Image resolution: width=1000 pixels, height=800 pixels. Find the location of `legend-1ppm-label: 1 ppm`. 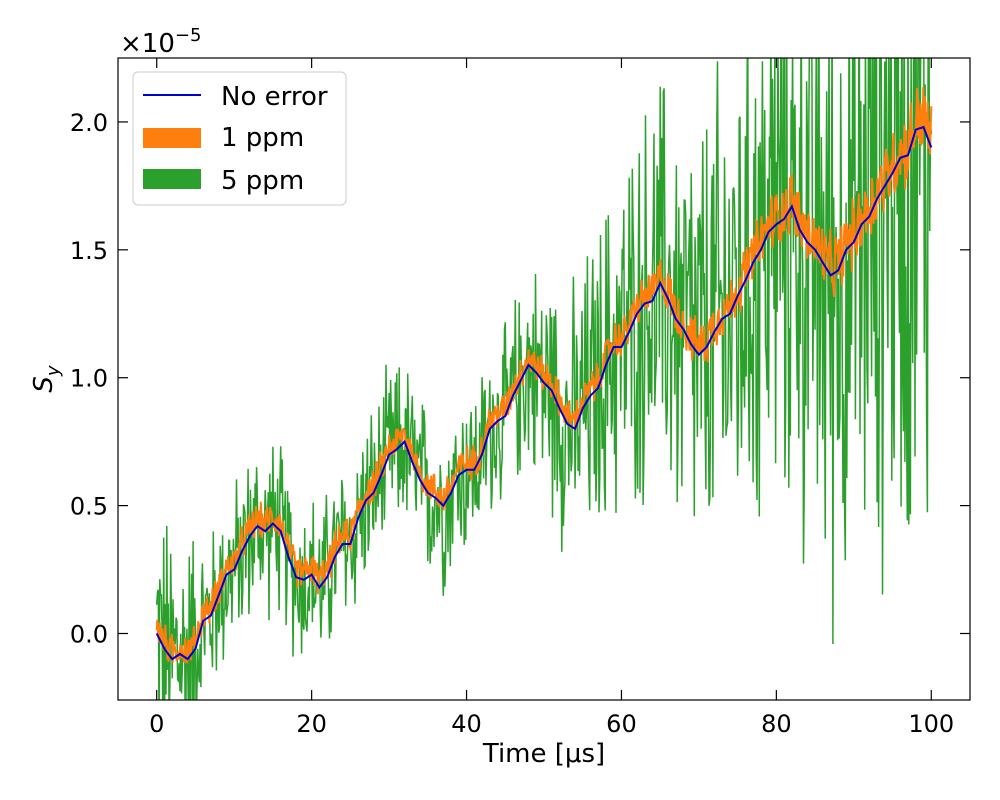

legend-1ppm-label: 1 ppm is located at coordinates (262, 138).